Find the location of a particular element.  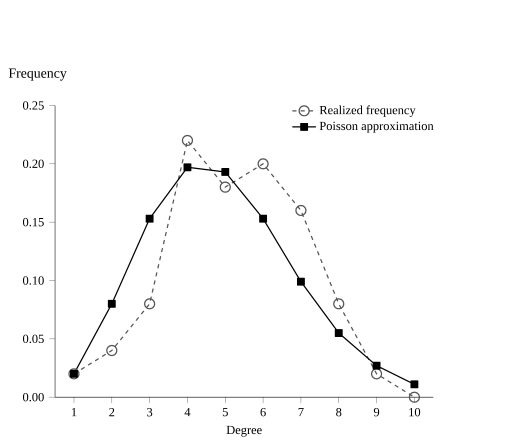

x-tick-label: 3 is located at coordinates (149, 412).